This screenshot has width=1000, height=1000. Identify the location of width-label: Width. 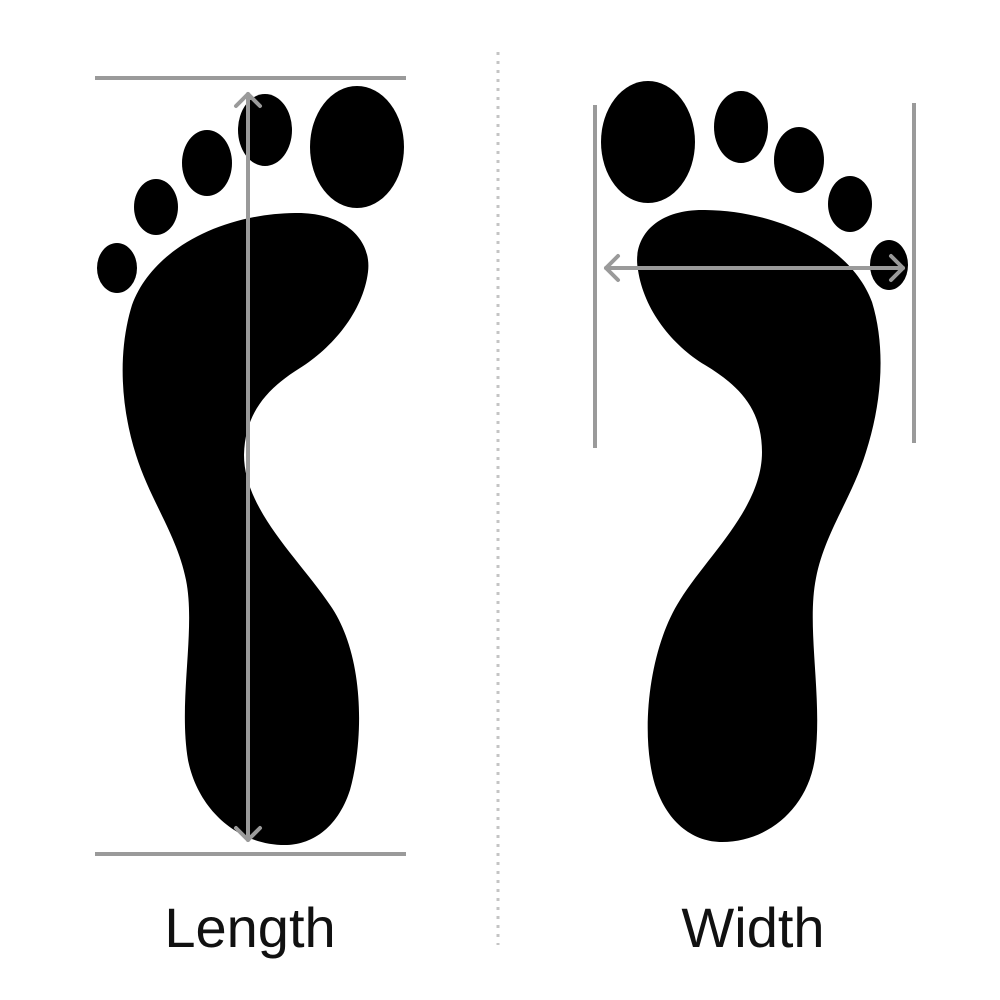
(753, 927).